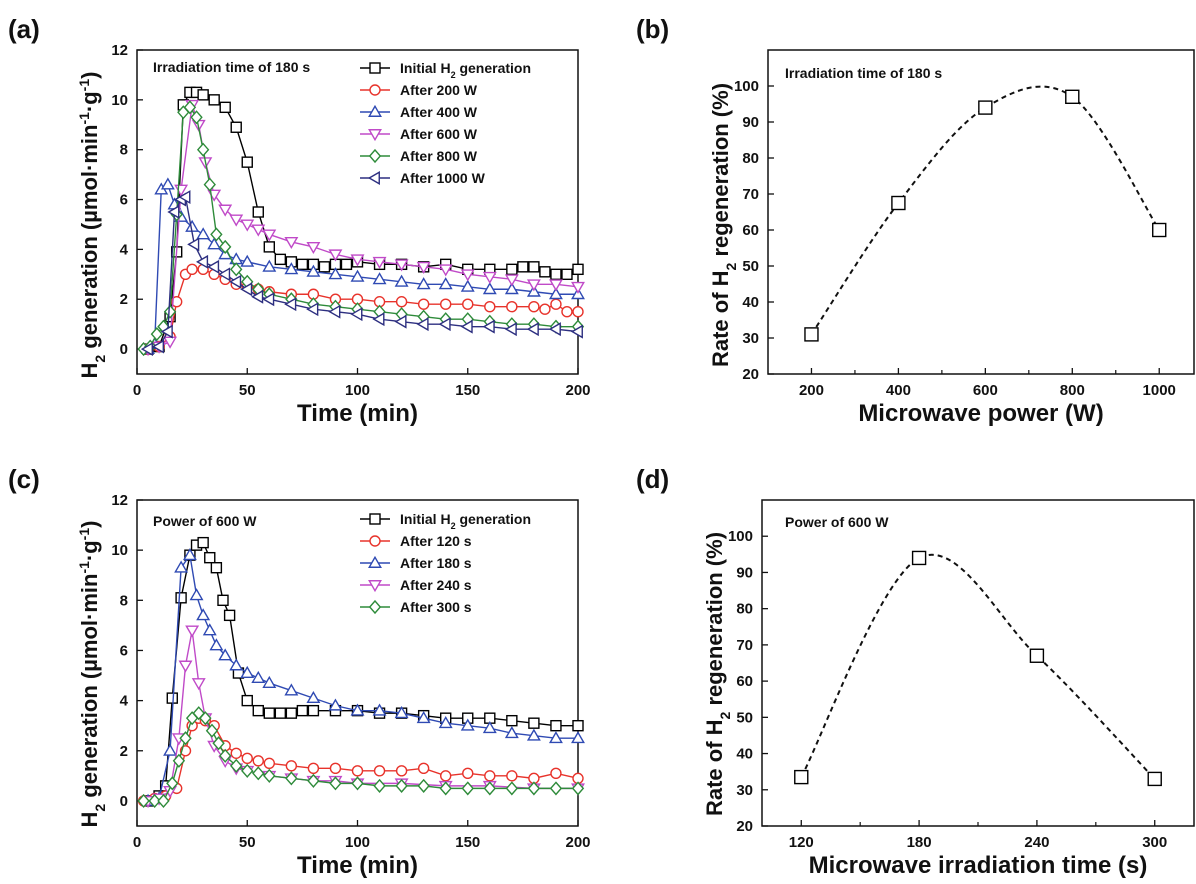  Describe the element at coordinates (652, 29) in the screenshot. I see `panel-label: (b)` at that location.